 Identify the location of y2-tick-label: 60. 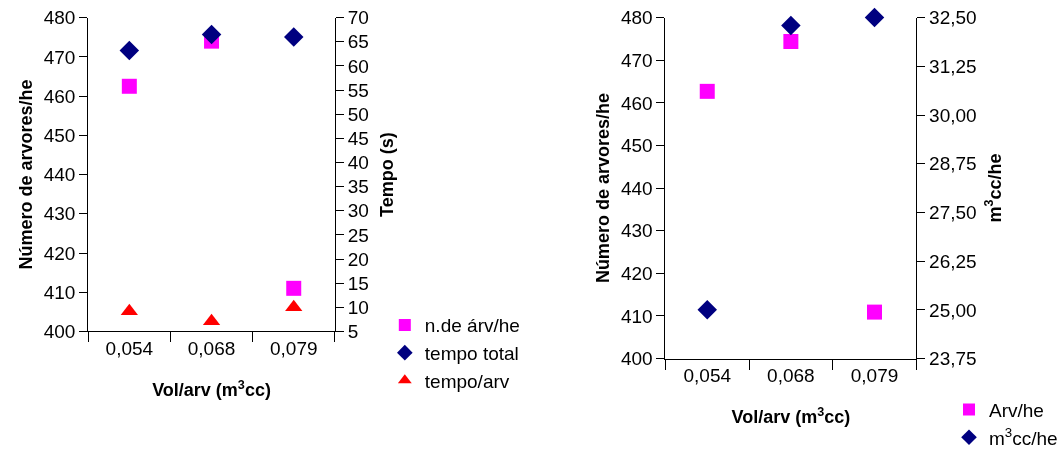
(358, 66).